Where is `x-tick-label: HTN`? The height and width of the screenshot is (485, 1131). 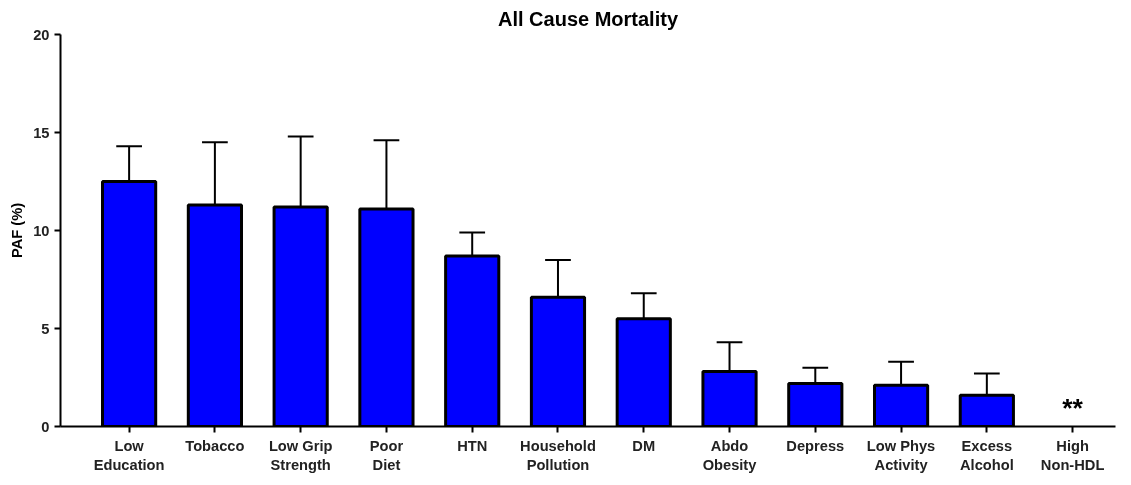
x-tick-label: HTN is located at coordinates (472, 445).